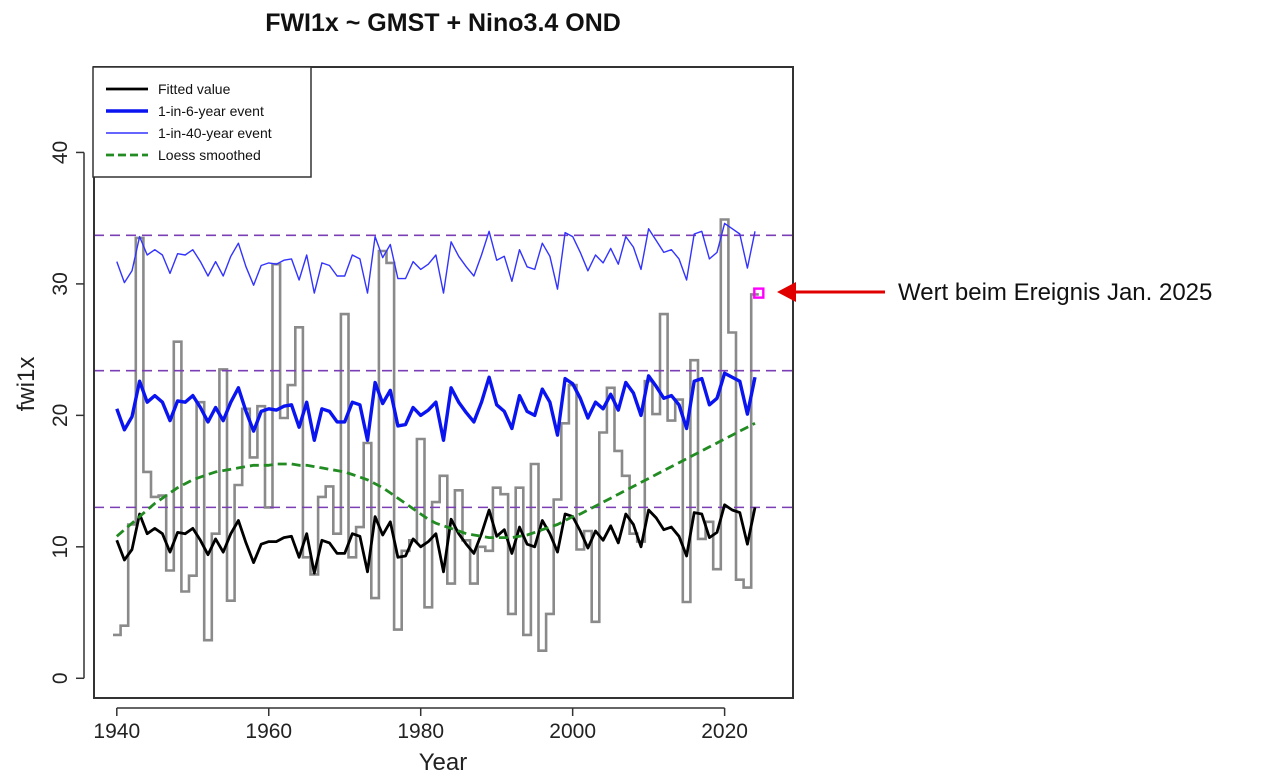 Image resolution: width=1263 pixels, height=783 pixels. What do you see at coordinates (443, 762) in the screenshot?
I see `x-axis-title: Year` at bounding box center [443, 762].